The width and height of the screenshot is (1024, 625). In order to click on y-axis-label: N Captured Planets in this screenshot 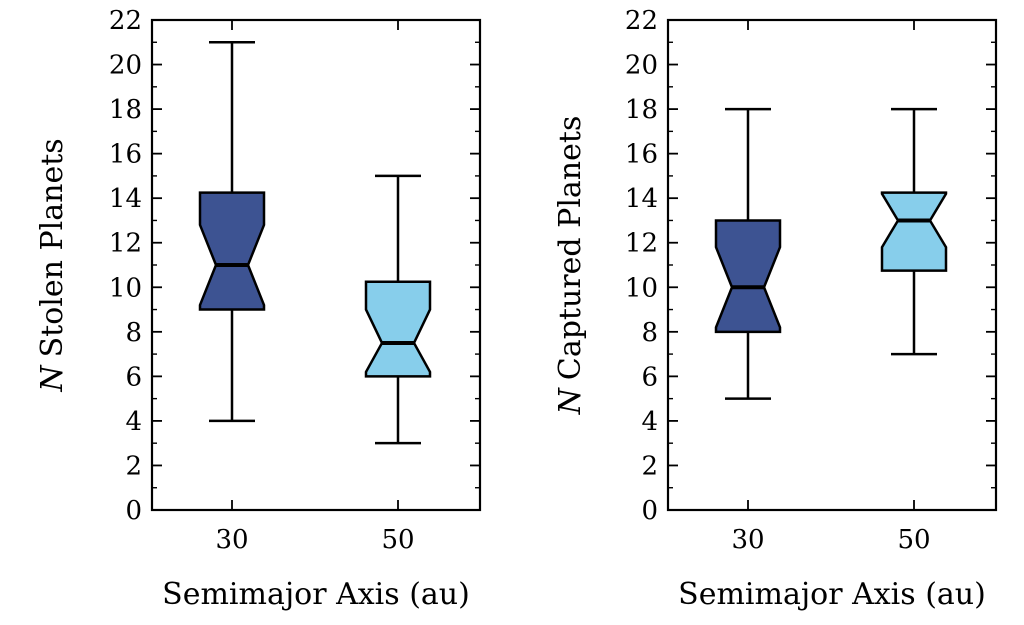, I will do `click(570, 266)`.